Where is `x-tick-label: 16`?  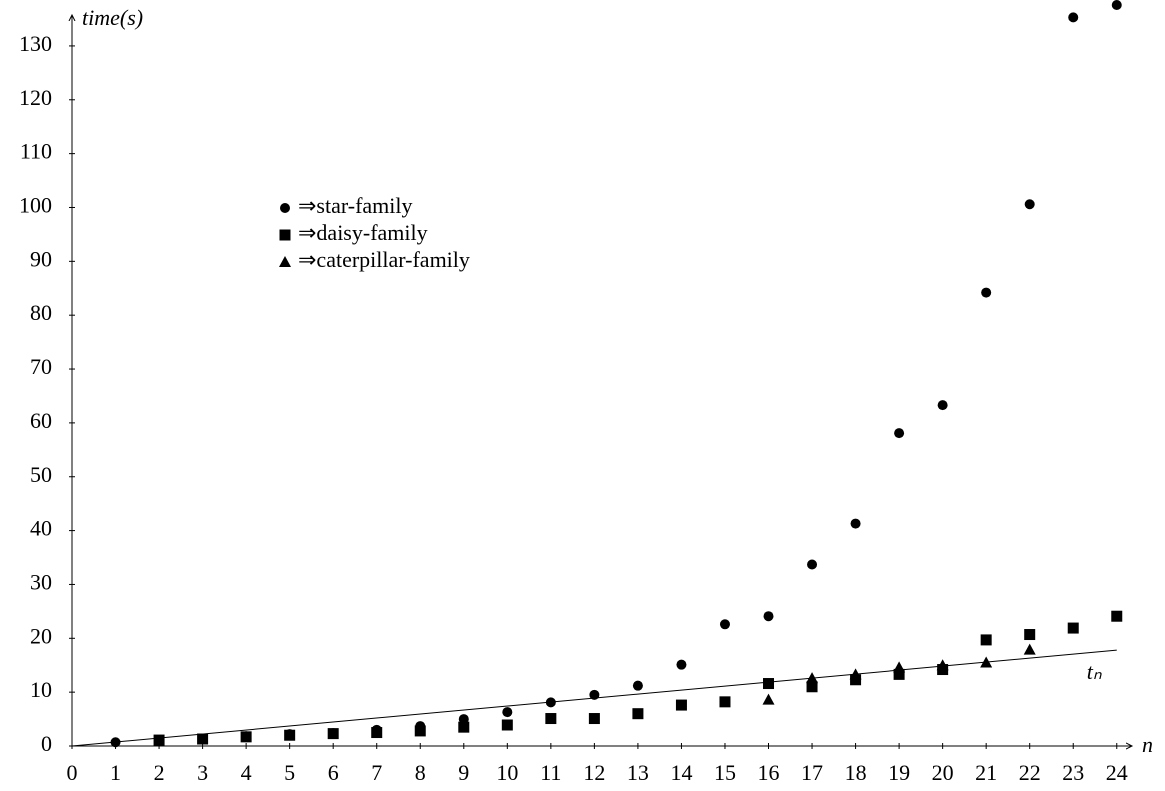 x-tick-label: 16 is located at coordinates (769, 772).